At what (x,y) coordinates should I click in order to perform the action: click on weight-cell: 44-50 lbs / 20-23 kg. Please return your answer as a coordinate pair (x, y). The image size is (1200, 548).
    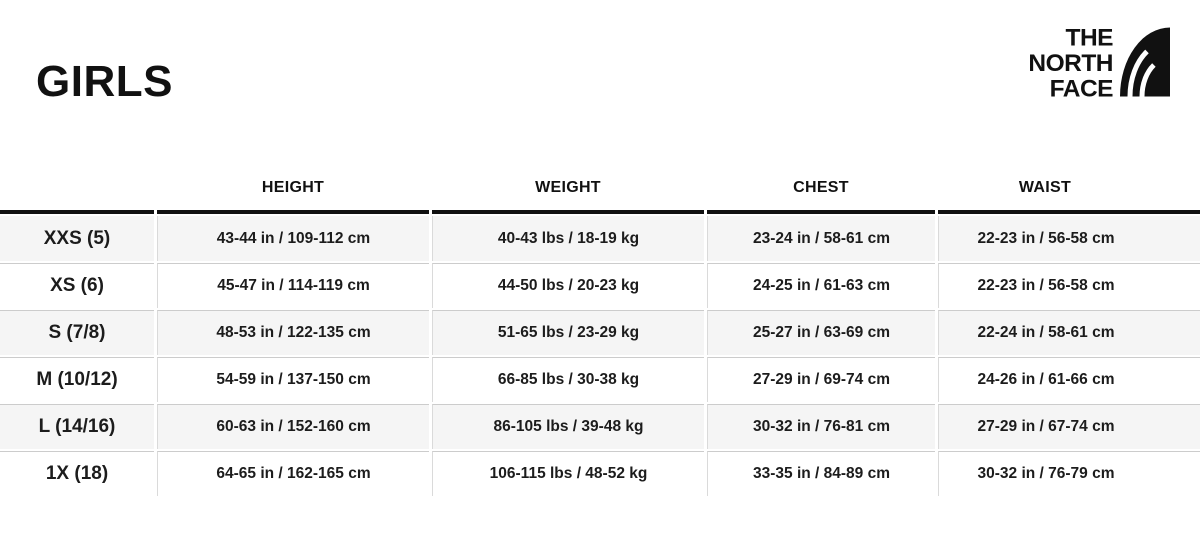
    Looking at the image, I should click on (568, 285).